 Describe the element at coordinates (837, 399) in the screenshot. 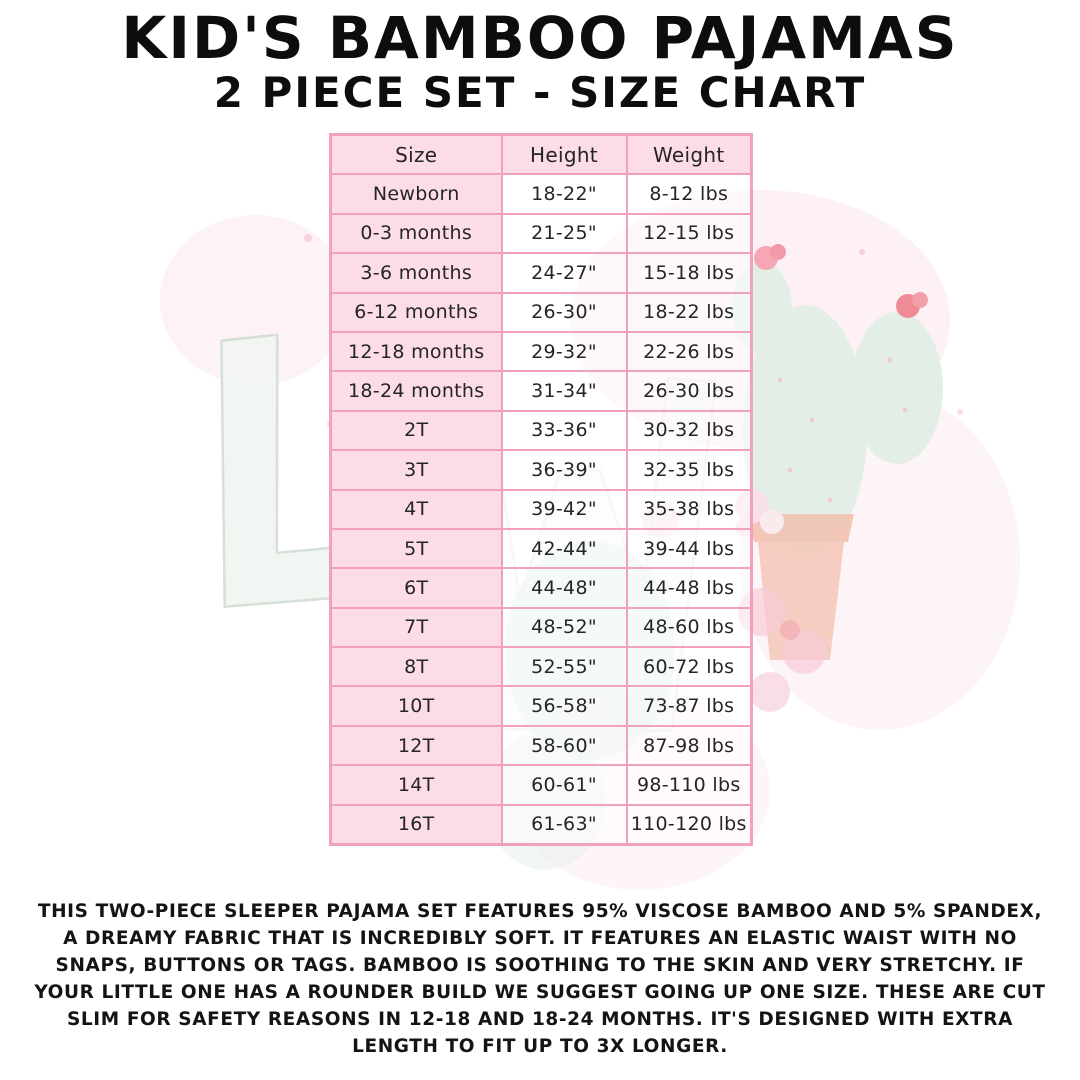

I see `watermark-cactus` at that location.